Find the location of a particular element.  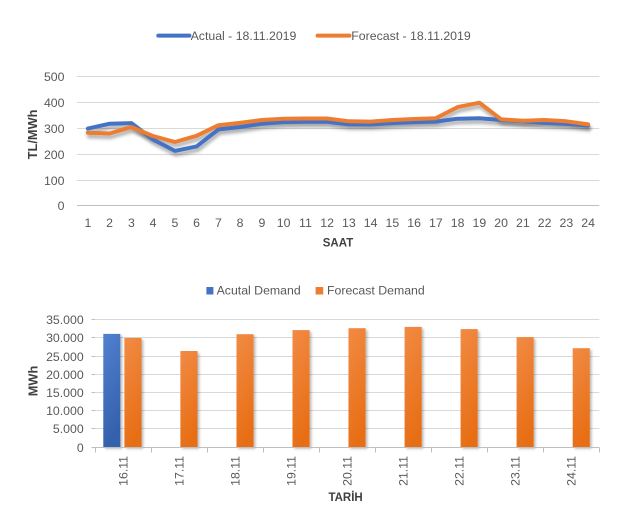

svg-text: SAAT is located at coordinates (338, 244).